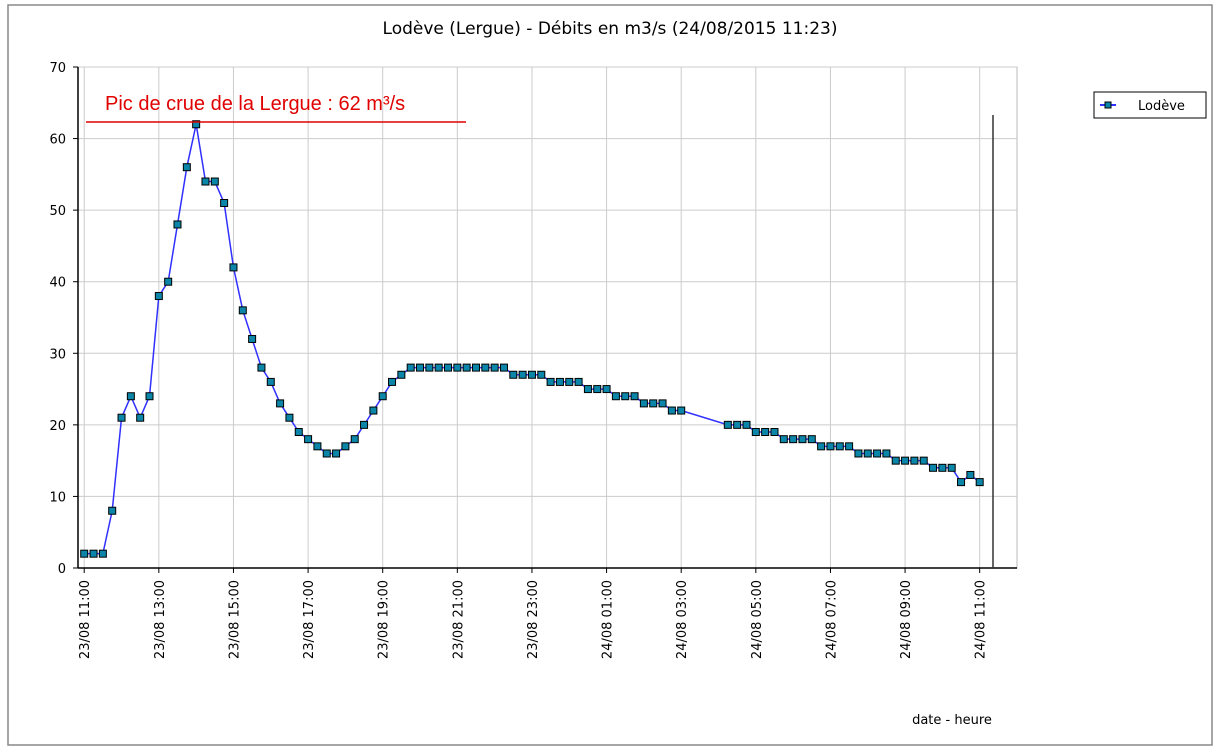  Describe the element at coordinates (952, 720) in the screenshot. I see `x-axis-label: date - heure` at that location.